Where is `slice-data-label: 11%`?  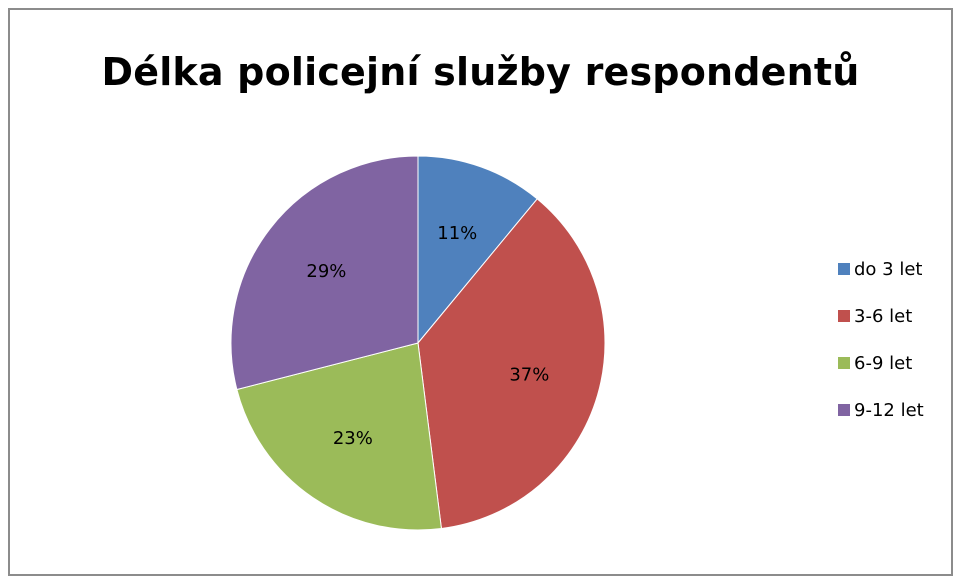
slice-data-label: 11% is located at coordinates (457, 233).